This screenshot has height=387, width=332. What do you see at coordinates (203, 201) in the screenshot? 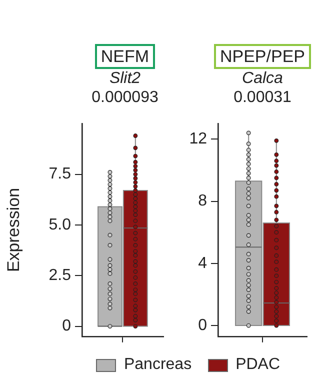
I see `y-tick-label: 8` at bounding box center [203, 201].